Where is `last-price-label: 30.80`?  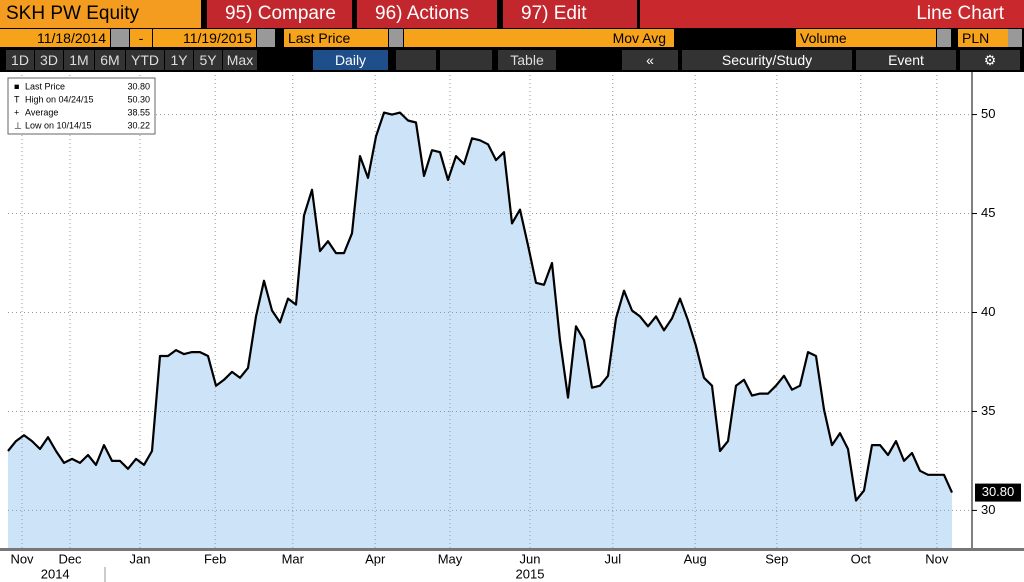
last-price-label: 30.80 is located at coordinates (998, 491).